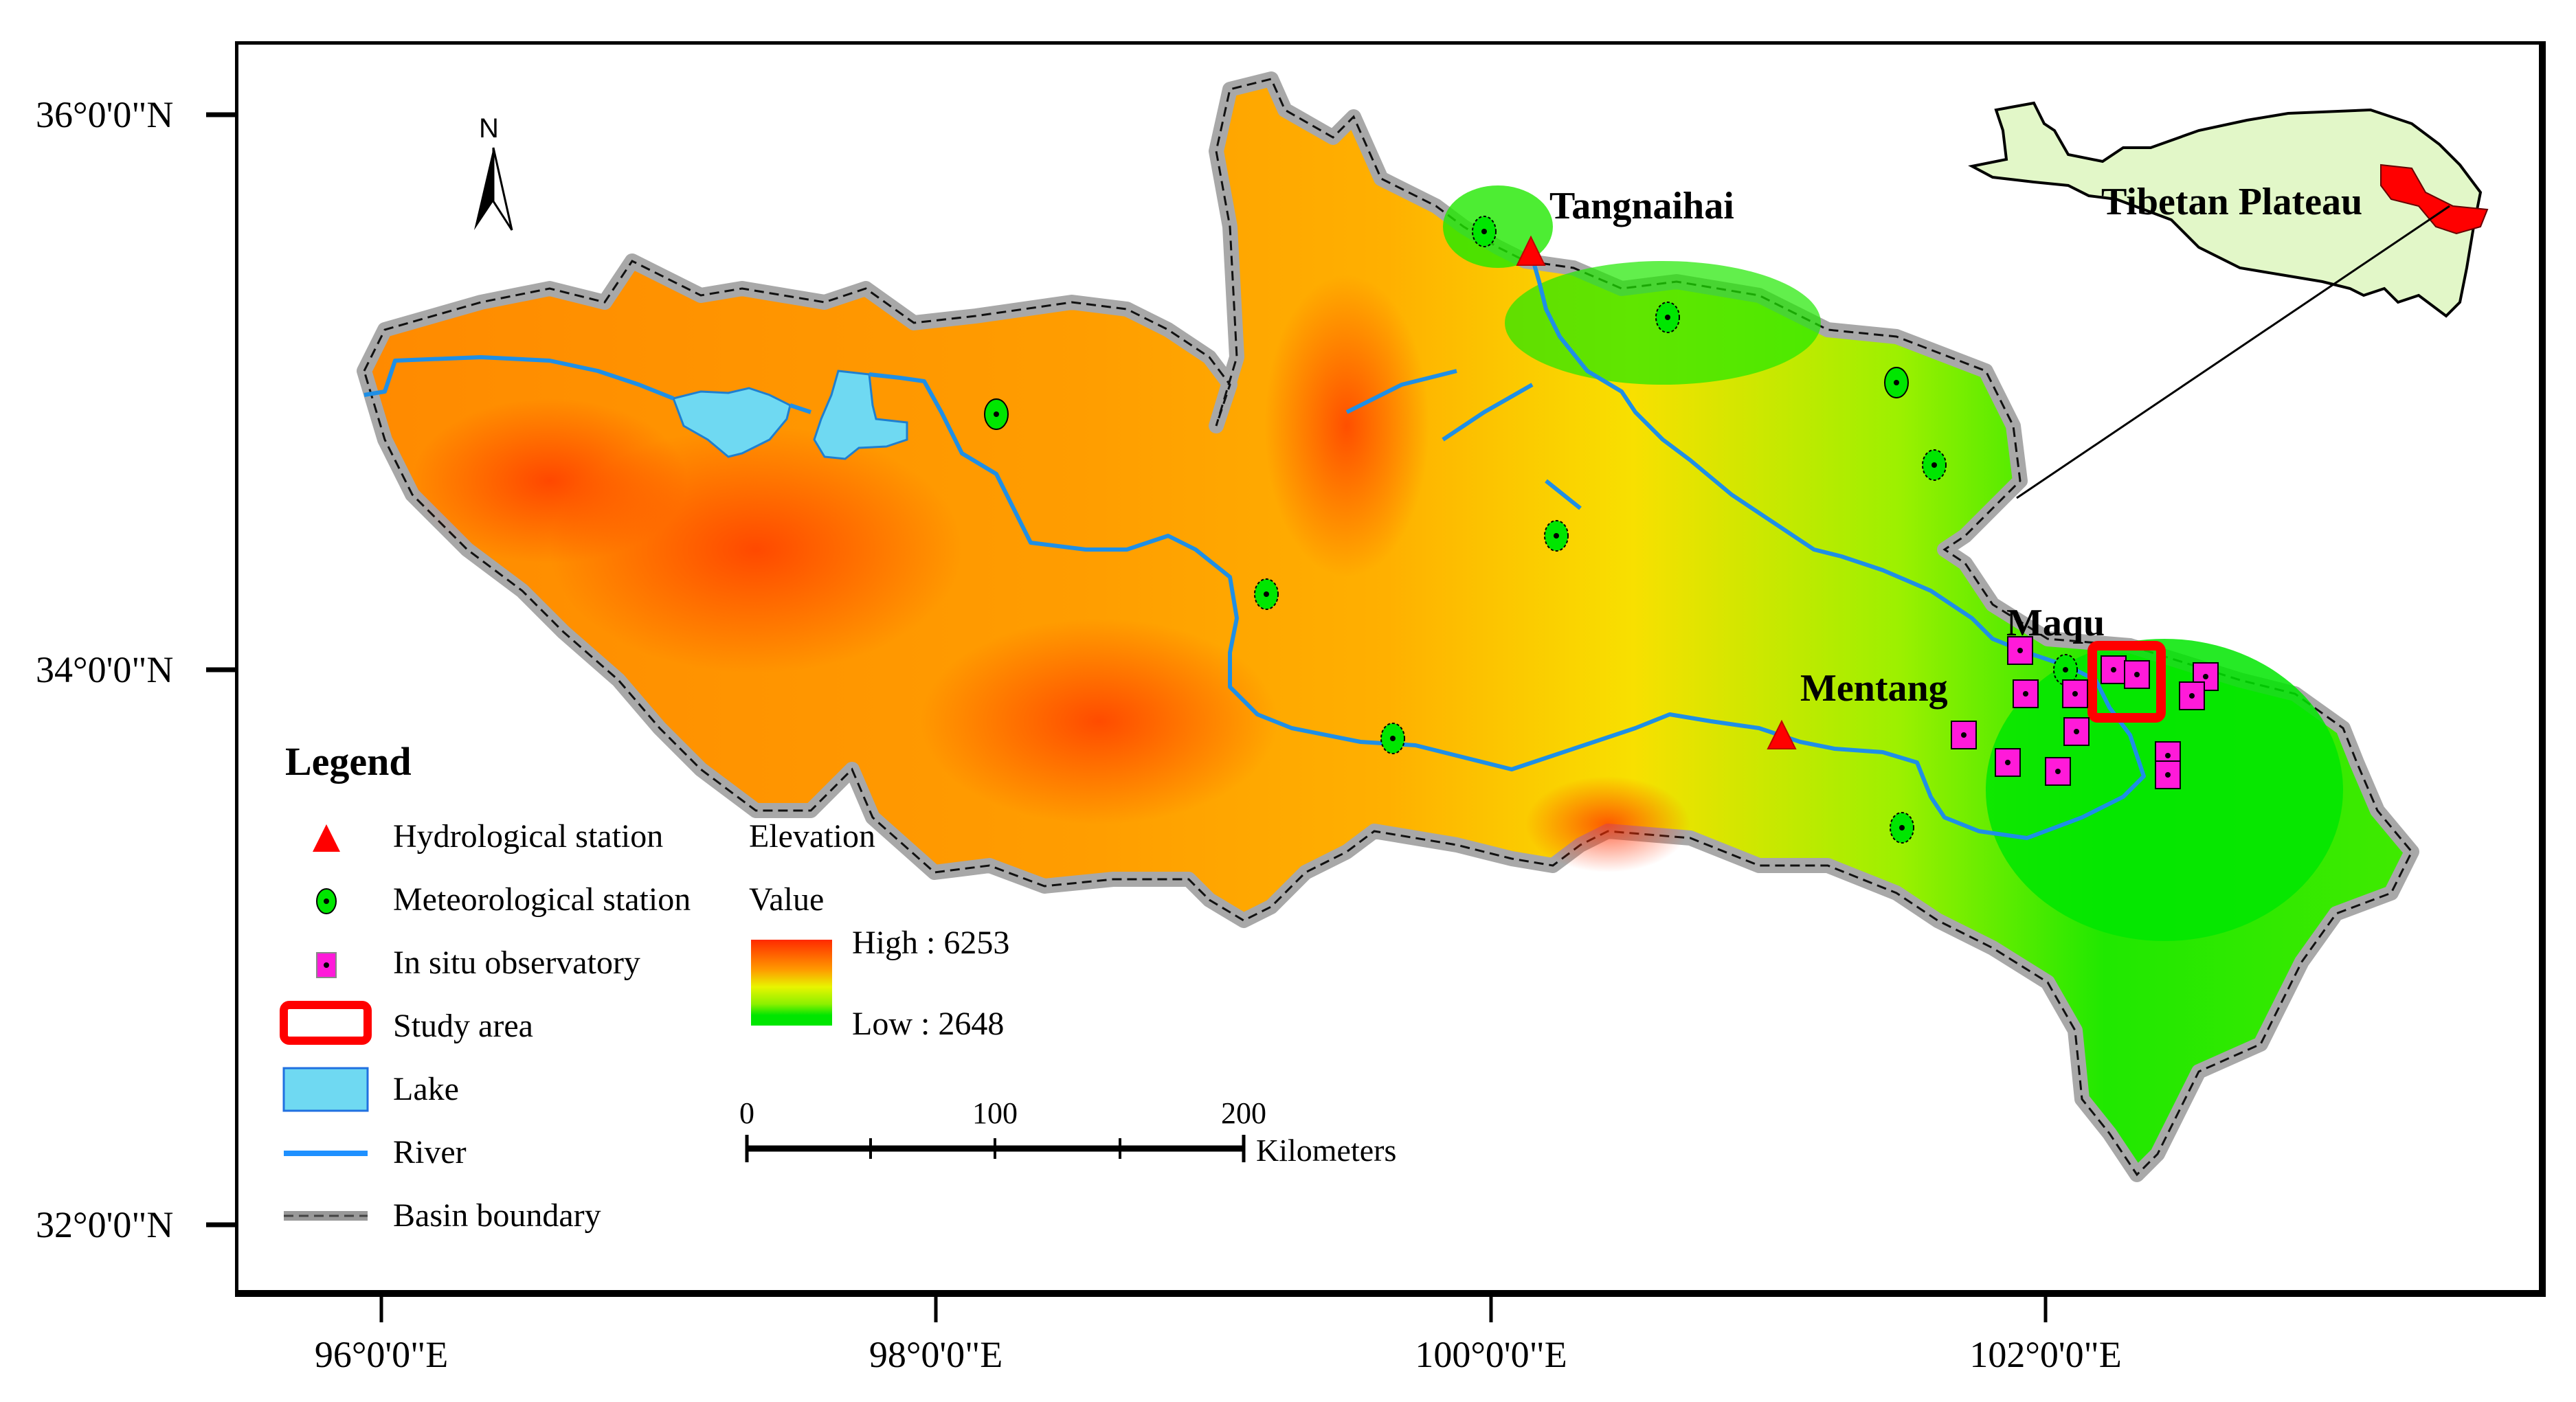 The image size is (2576, 1402). Describe the element at coordinates (105, 115) in the screenshot. I see `lat-label-36: 36°0'0"N` at that location.